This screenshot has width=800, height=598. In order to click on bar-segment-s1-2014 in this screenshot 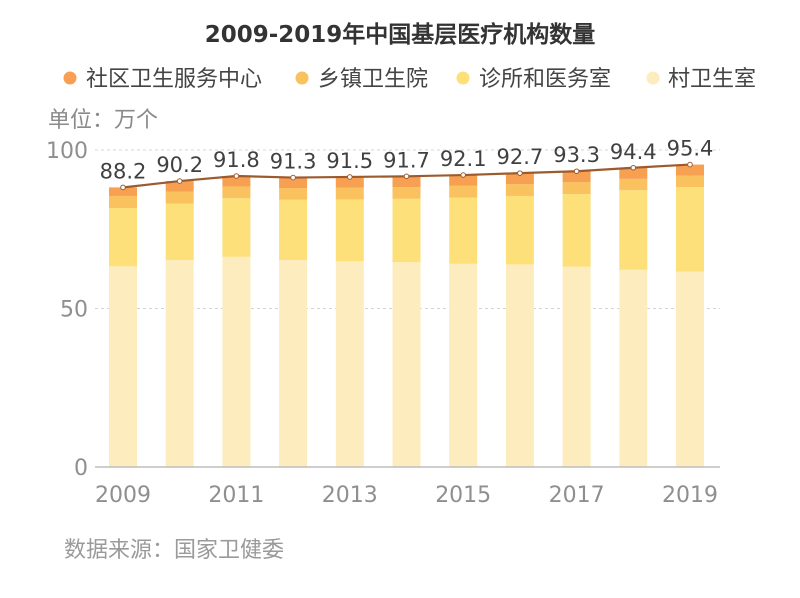, I will do `click(406, 193)`.